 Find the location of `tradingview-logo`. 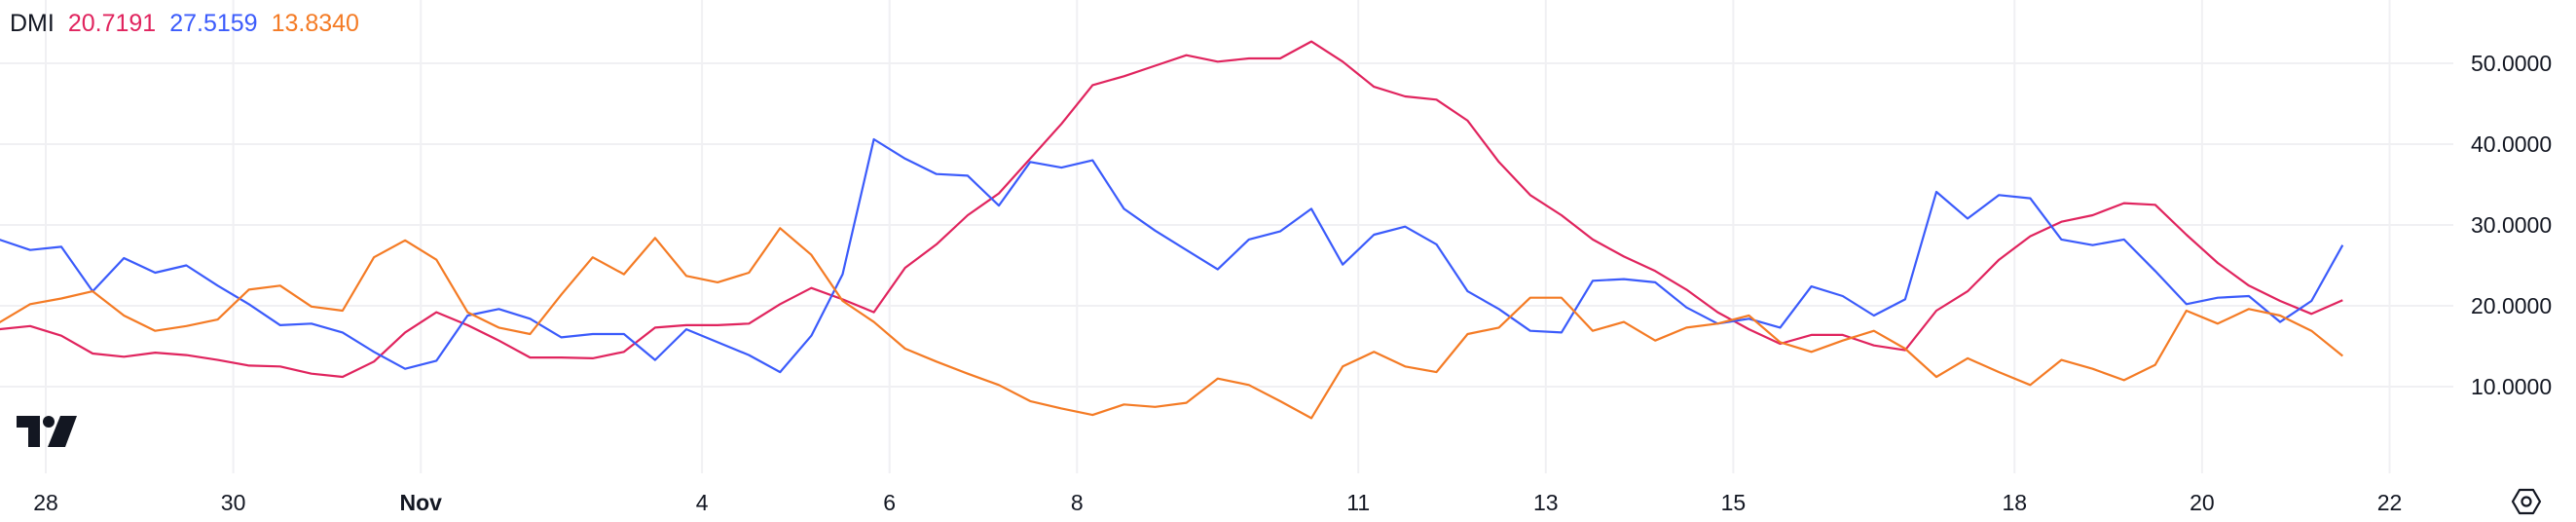

tradingview-logo is located at coordinates (47, 431).